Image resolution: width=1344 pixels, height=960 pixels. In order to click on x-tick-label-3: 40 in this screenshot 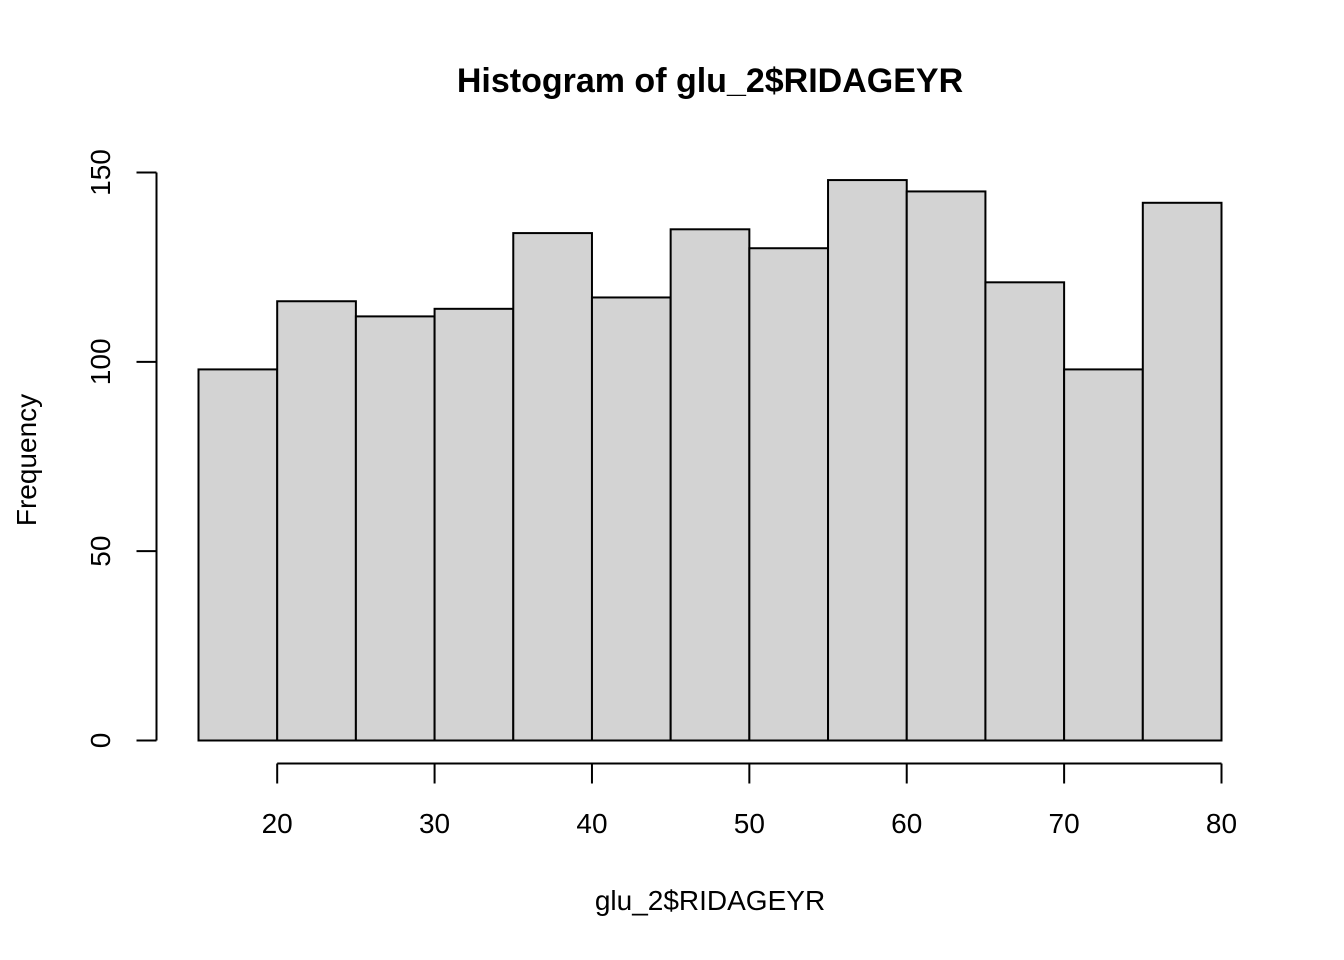, I will do `click(591, 823)`.